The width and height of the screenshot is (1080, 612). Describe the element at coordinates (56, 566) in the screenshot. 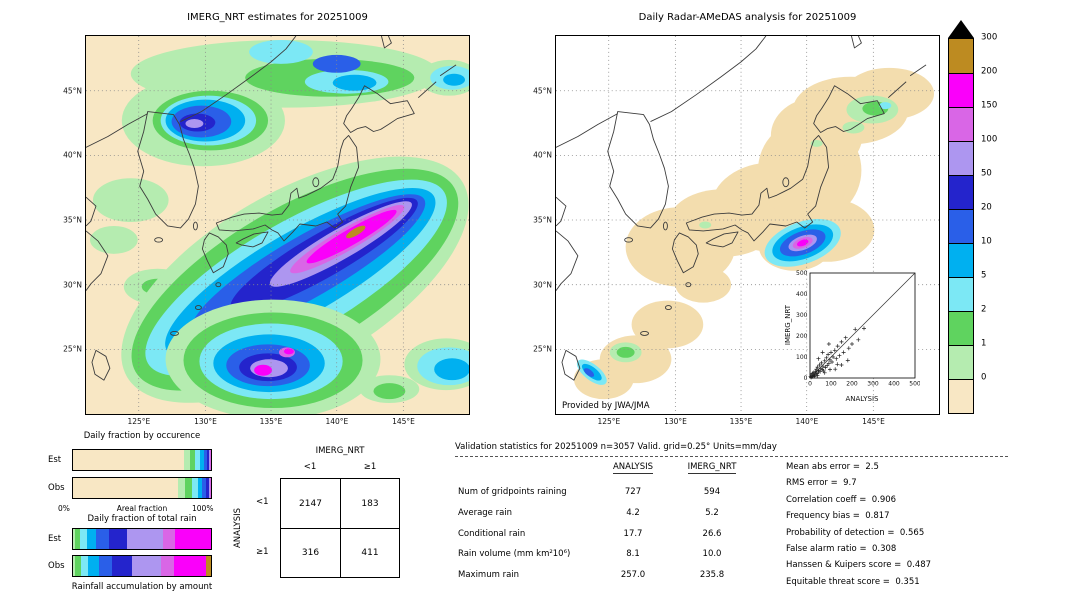

I see `bar-row-label-obs2: Obs` at that location.